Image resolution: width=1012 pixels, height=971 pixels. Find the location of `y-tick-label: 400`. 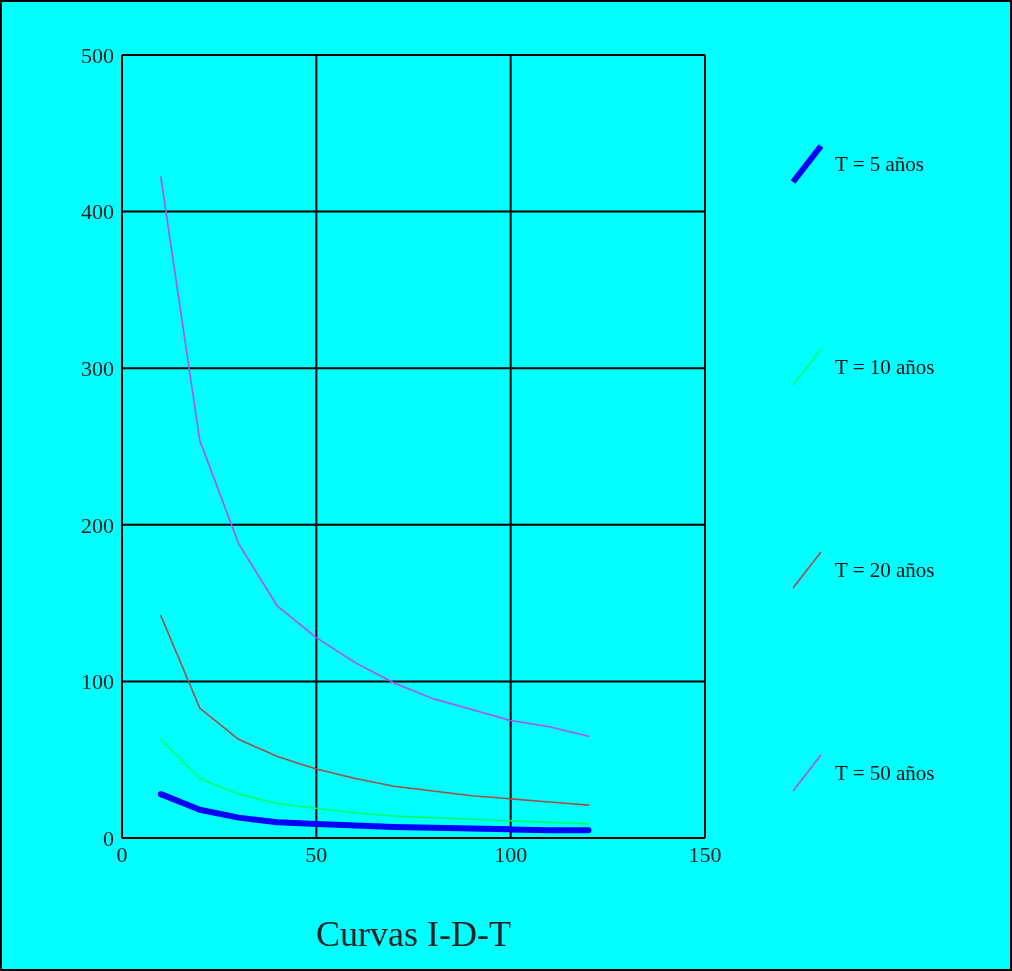

y-tick-label: 400 is located at coordinates (97, 212).